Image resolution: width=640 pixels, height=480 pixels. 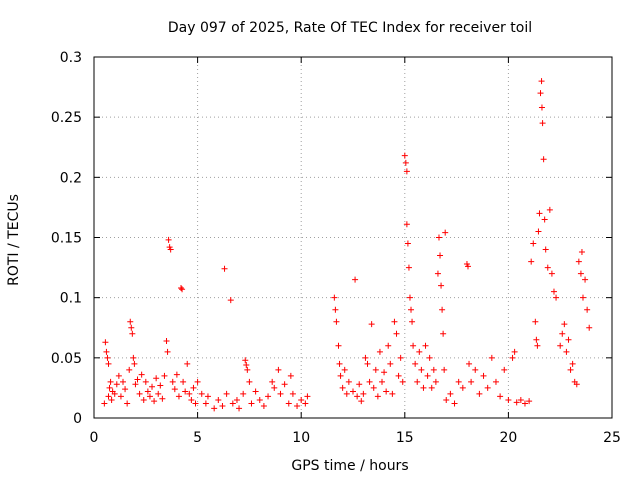 What do you see at coordinates (197, 438) in the screenshot?
I see `x-tick-label: 5` at bounding box center [197, 438].